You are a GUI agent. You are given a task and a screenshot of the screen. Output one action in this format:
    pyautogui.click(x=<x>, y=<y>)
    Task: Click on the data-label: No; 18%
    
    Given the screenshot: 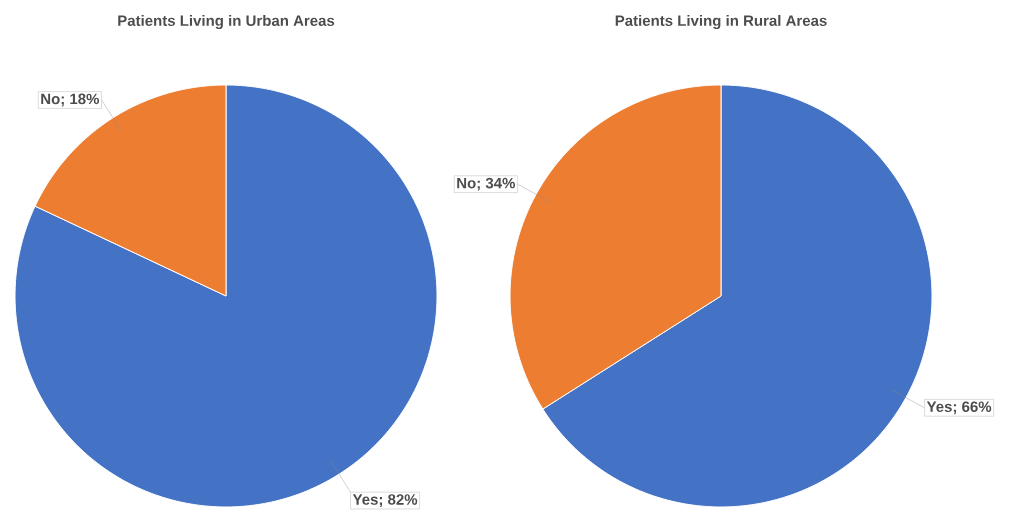 What is the action you would take?
    pyautogui.click(x=70, y=100)
    